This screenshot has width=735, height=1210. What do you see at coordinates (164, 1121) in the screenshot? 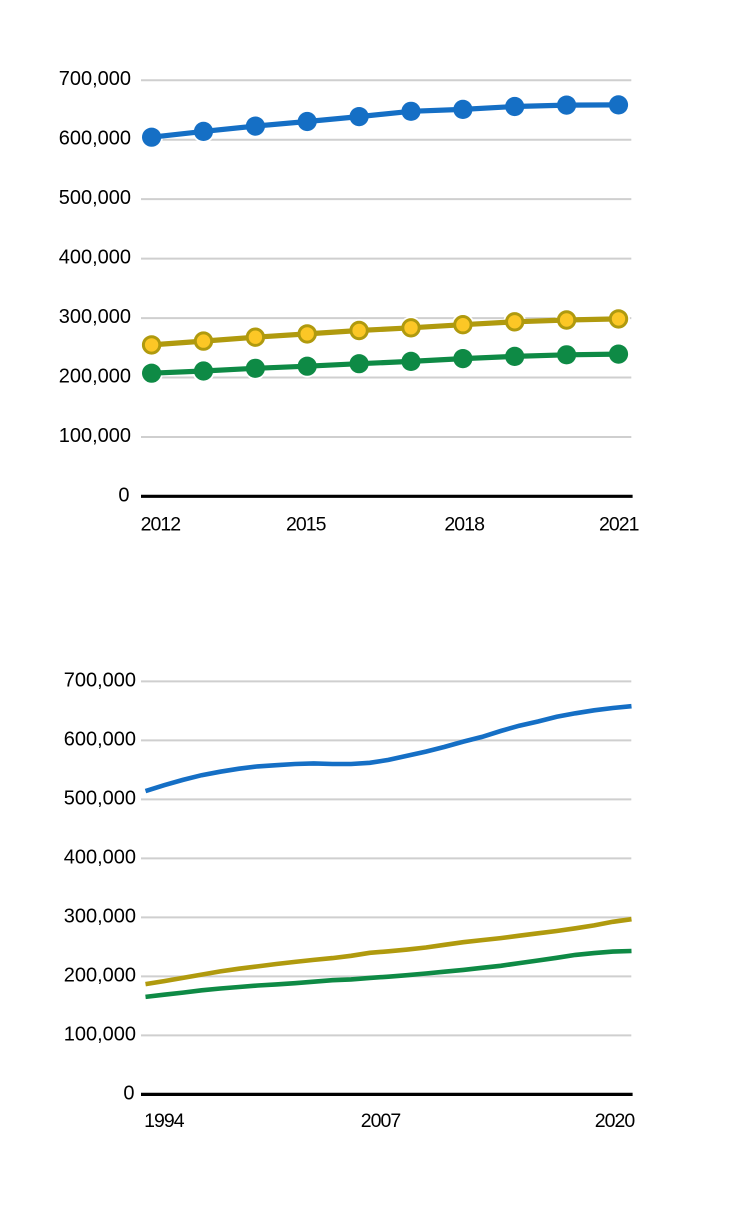
I see `svg-text: 1994` at bounding box center [164, 1121].